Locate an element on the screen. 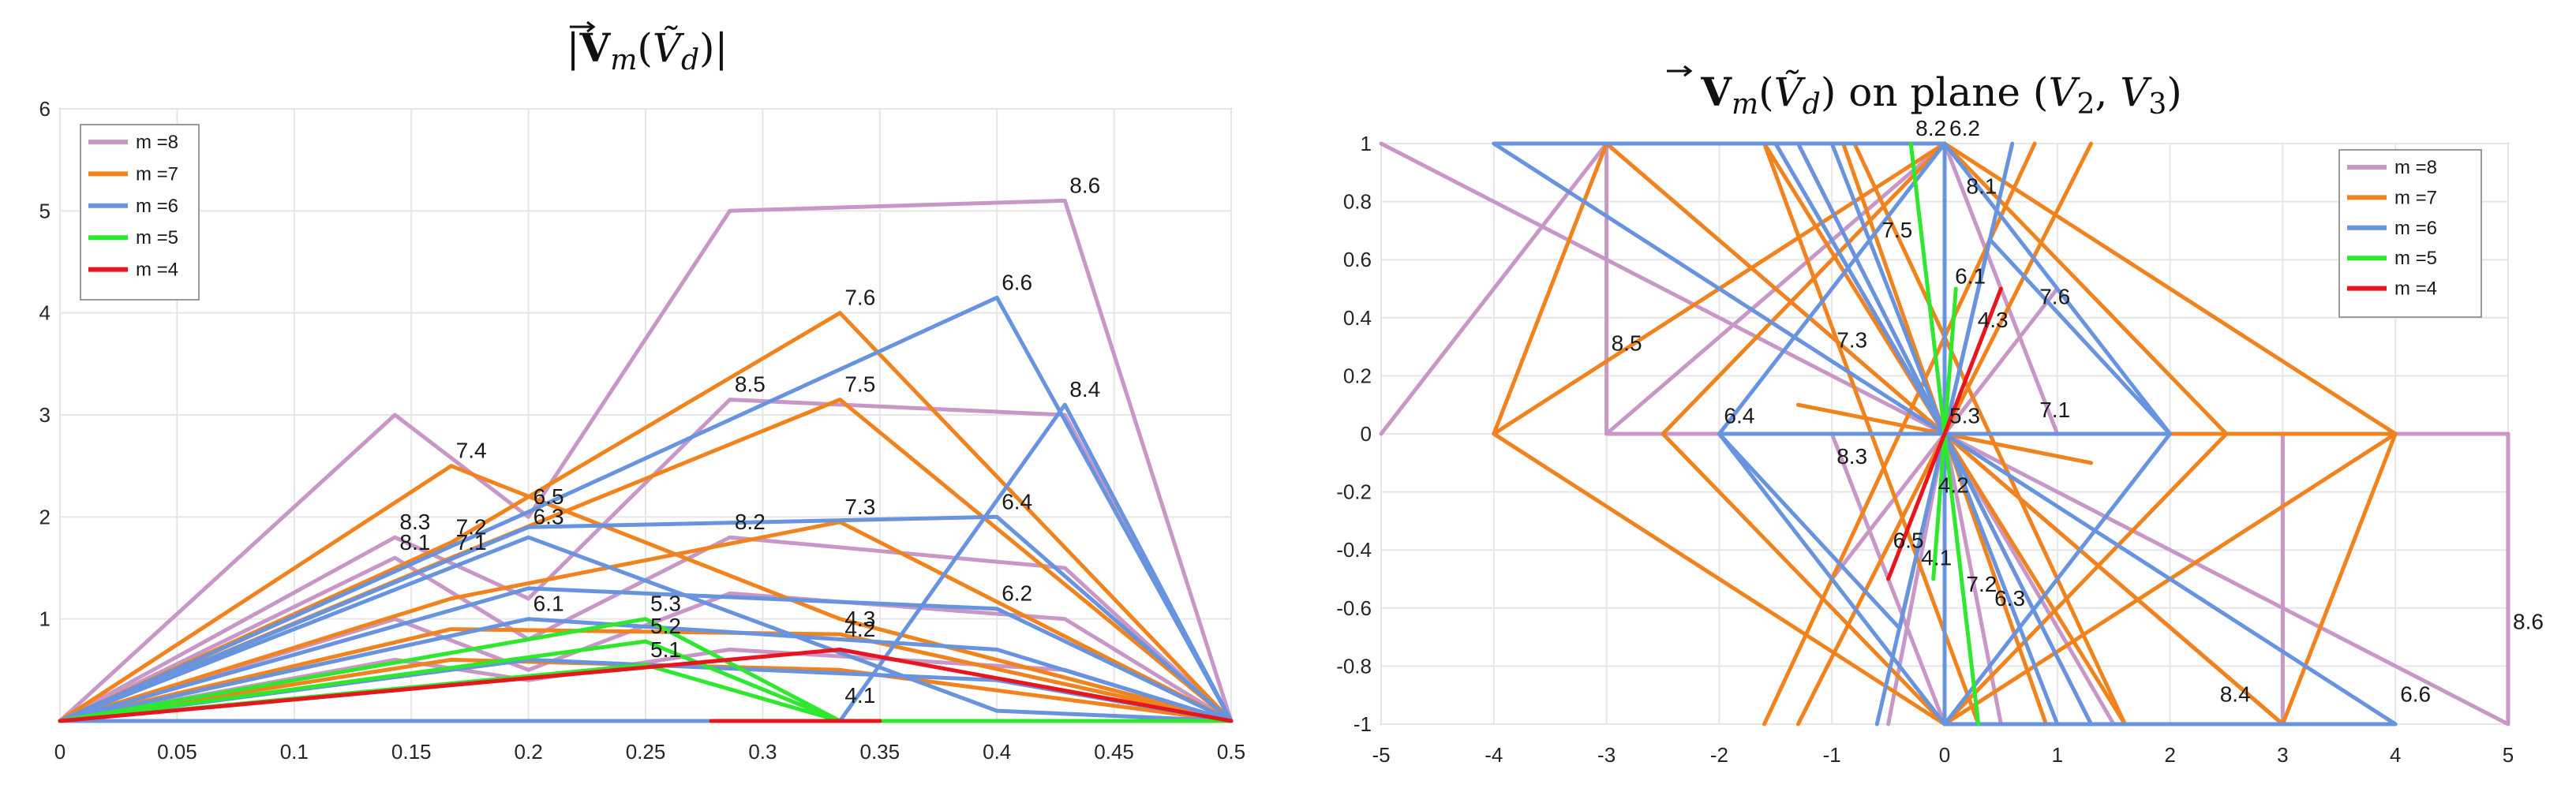 The height and width of the screenshot is (803, 2576). point-label: 8.4 is located at coordinates (1084, 389).